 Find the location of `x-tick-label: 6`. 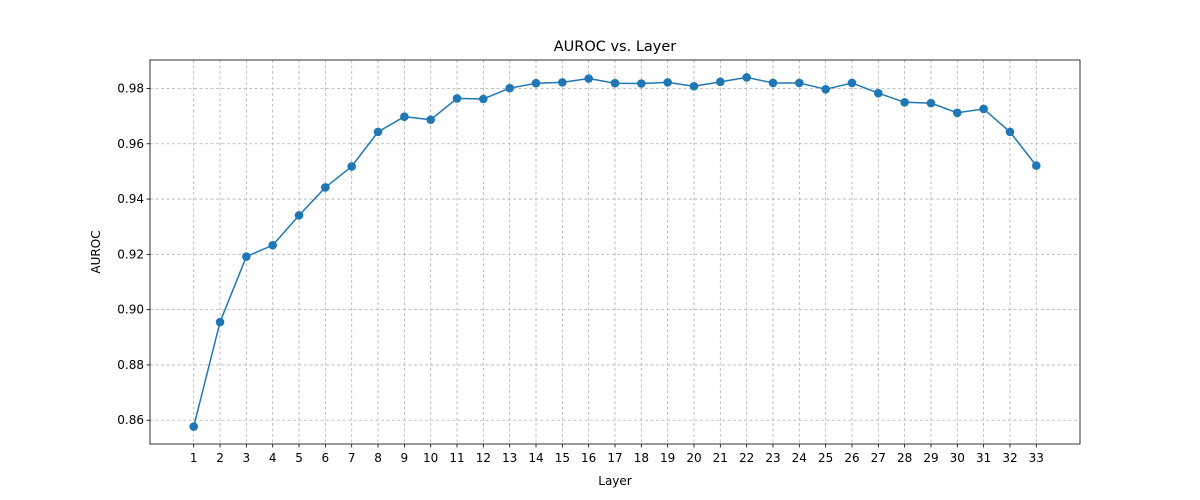

x-tick-label: 6 is located at coordinates (326, 458).